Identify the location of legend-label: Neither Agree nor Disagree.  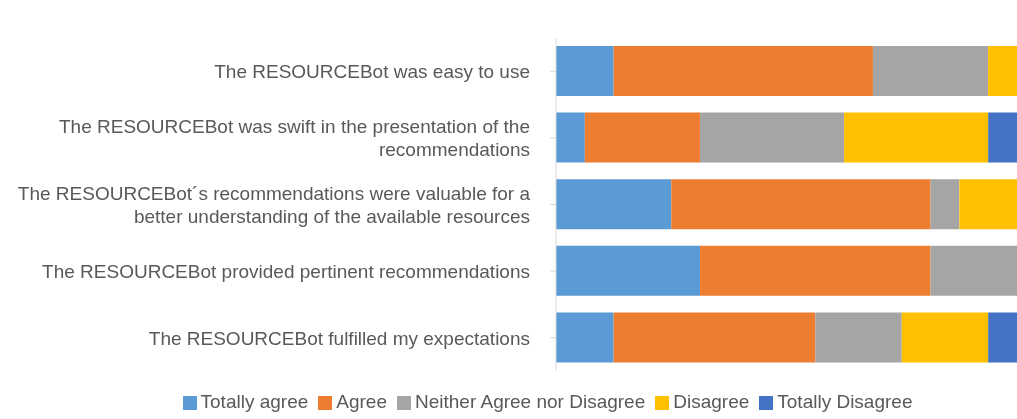
(530, 401).